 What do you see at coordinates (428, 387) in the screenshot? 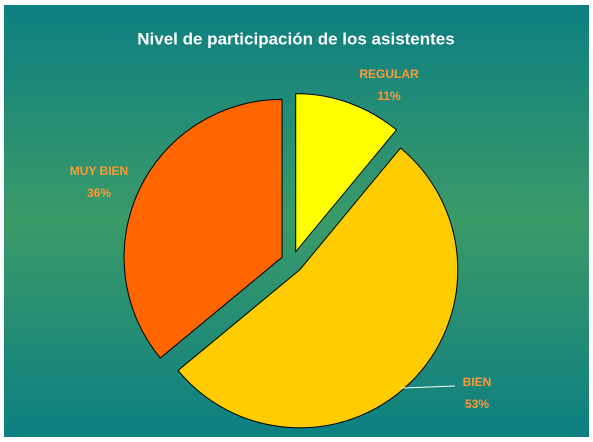
I see `leader-line` at bounding box center [428, 387].